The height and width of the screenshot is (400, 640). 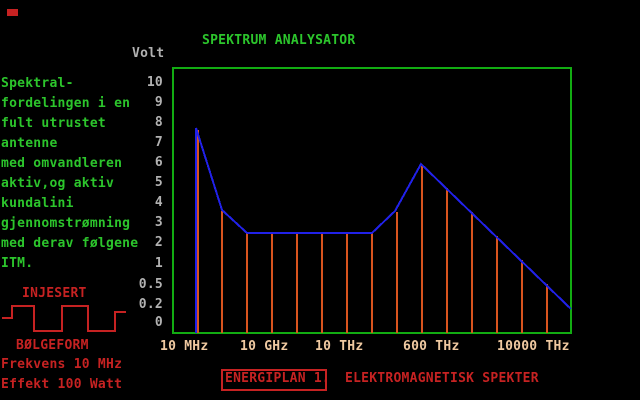 What do you see at coordinates (52, 345) in the screenshot?
I see `waveform-caption: BØLGEFORM` at bounding box center [52, 345].